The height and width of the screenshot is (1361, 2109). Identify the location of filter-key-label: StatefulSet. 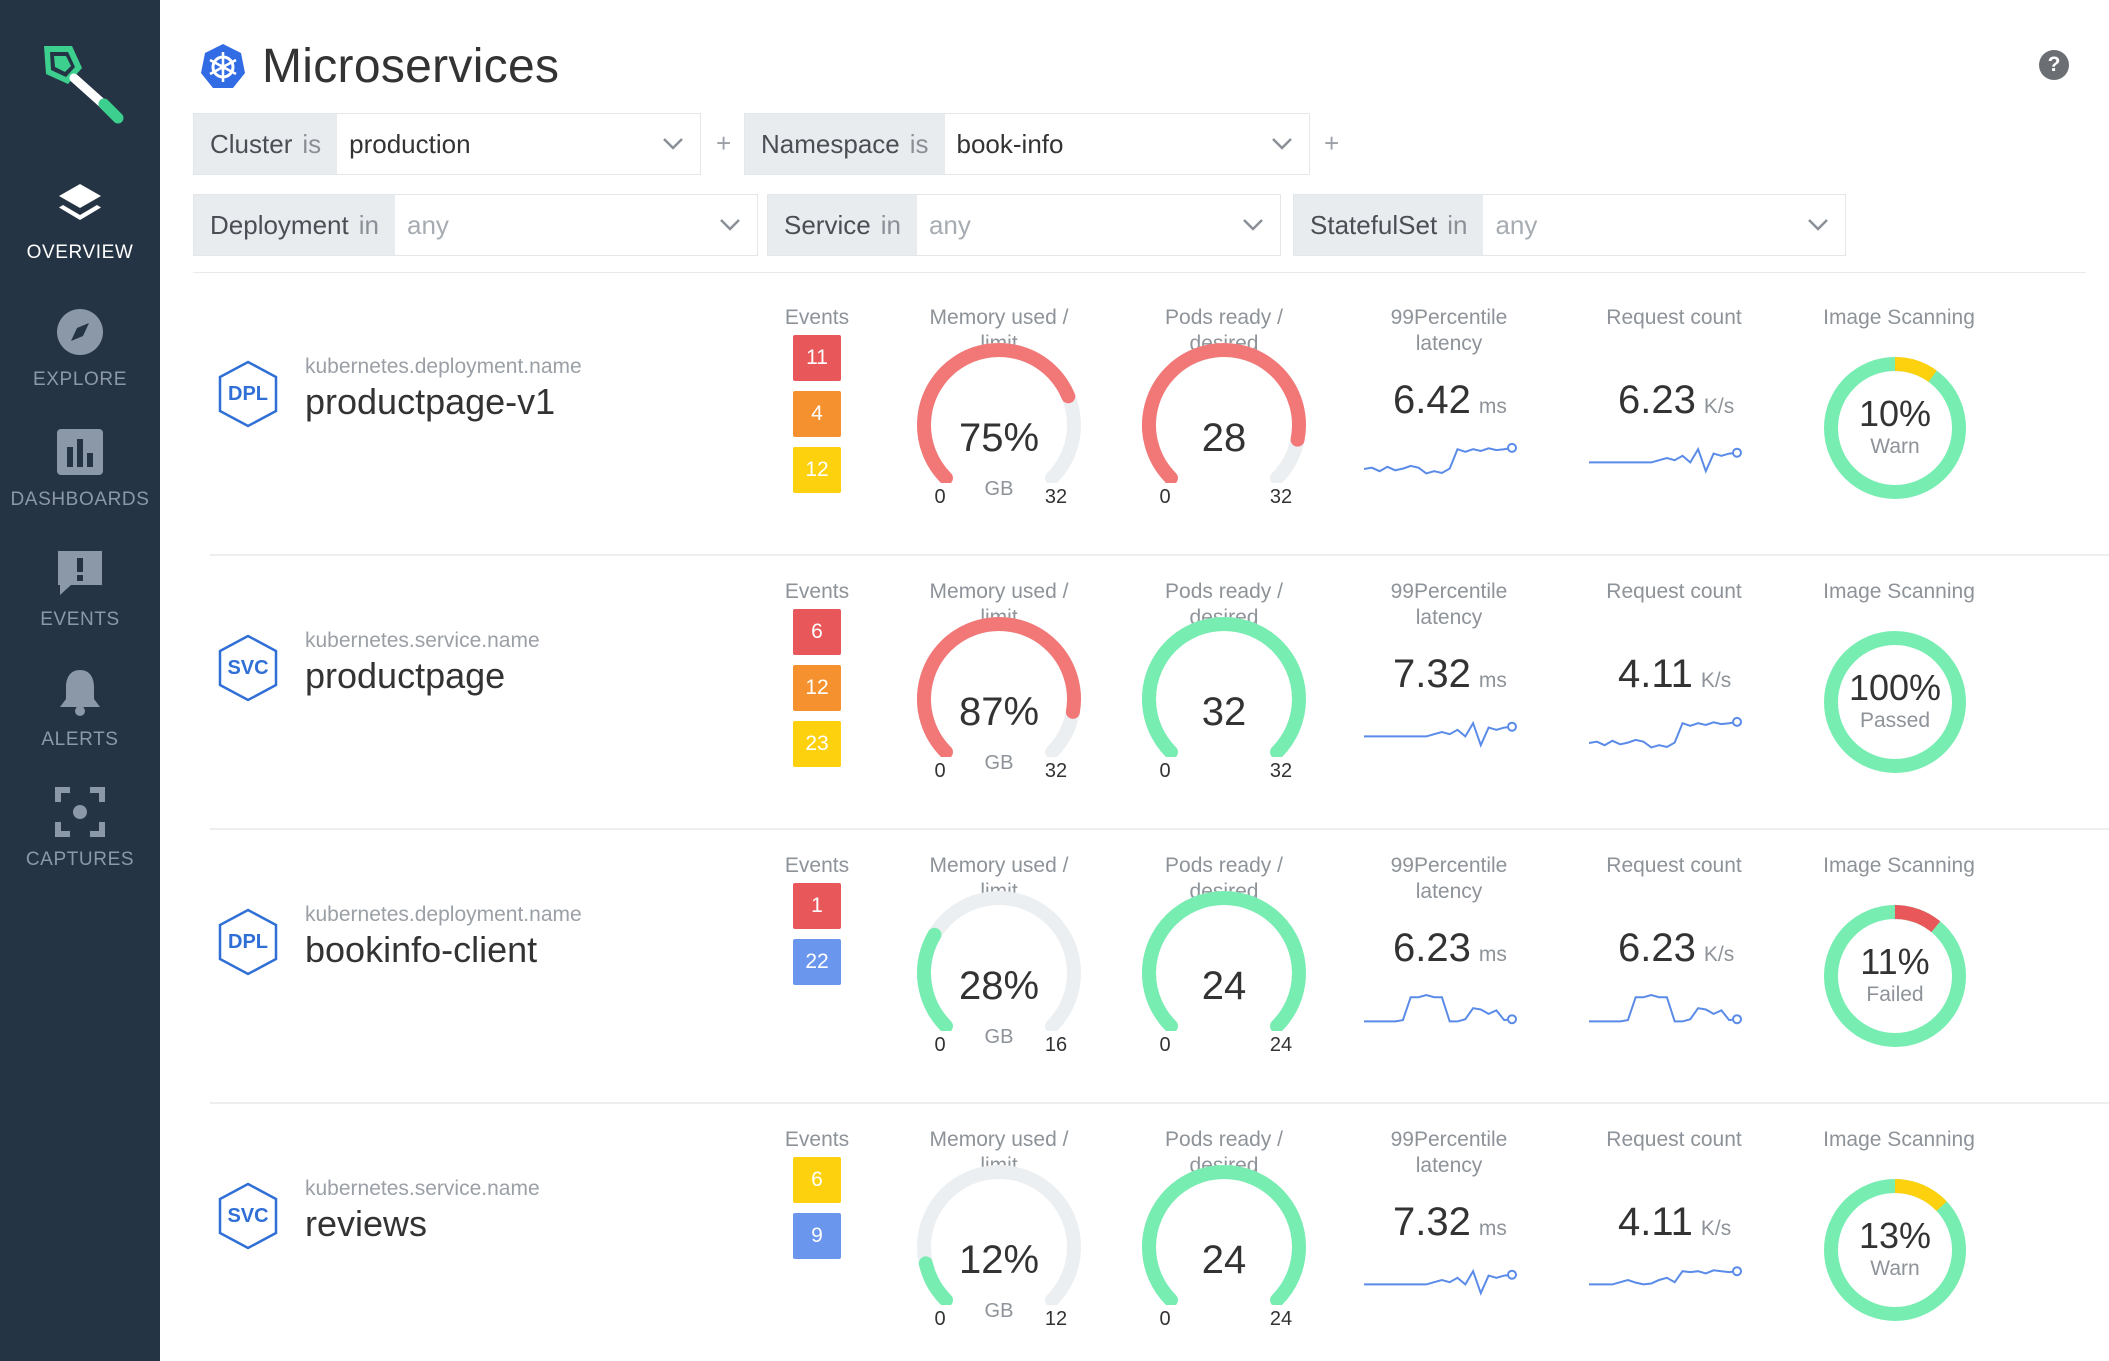
(1374, 224).